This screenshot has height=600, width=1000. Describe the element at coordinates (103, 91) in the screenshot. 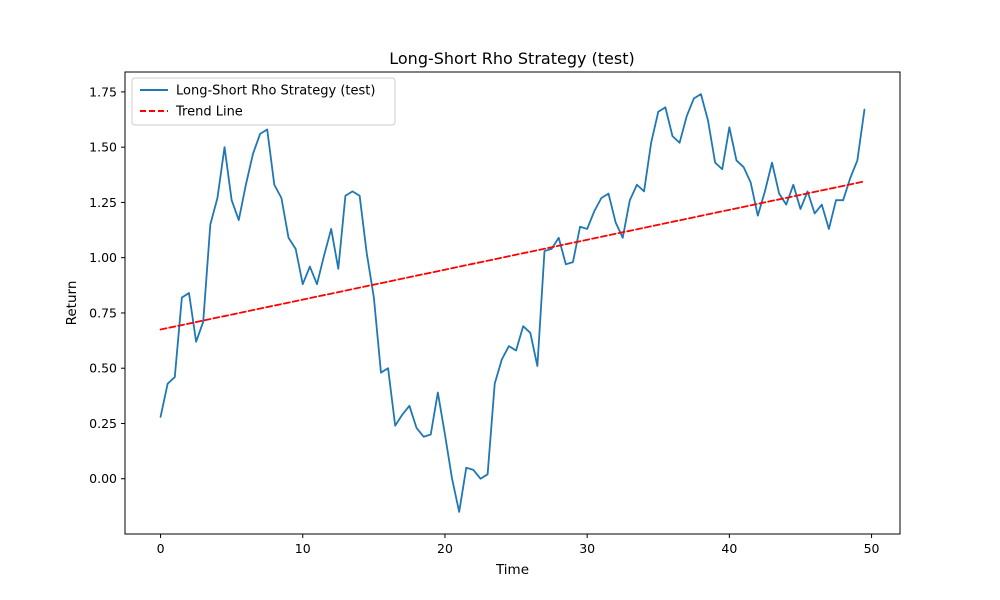

I see `y-tick-label: 1.75` at that location.